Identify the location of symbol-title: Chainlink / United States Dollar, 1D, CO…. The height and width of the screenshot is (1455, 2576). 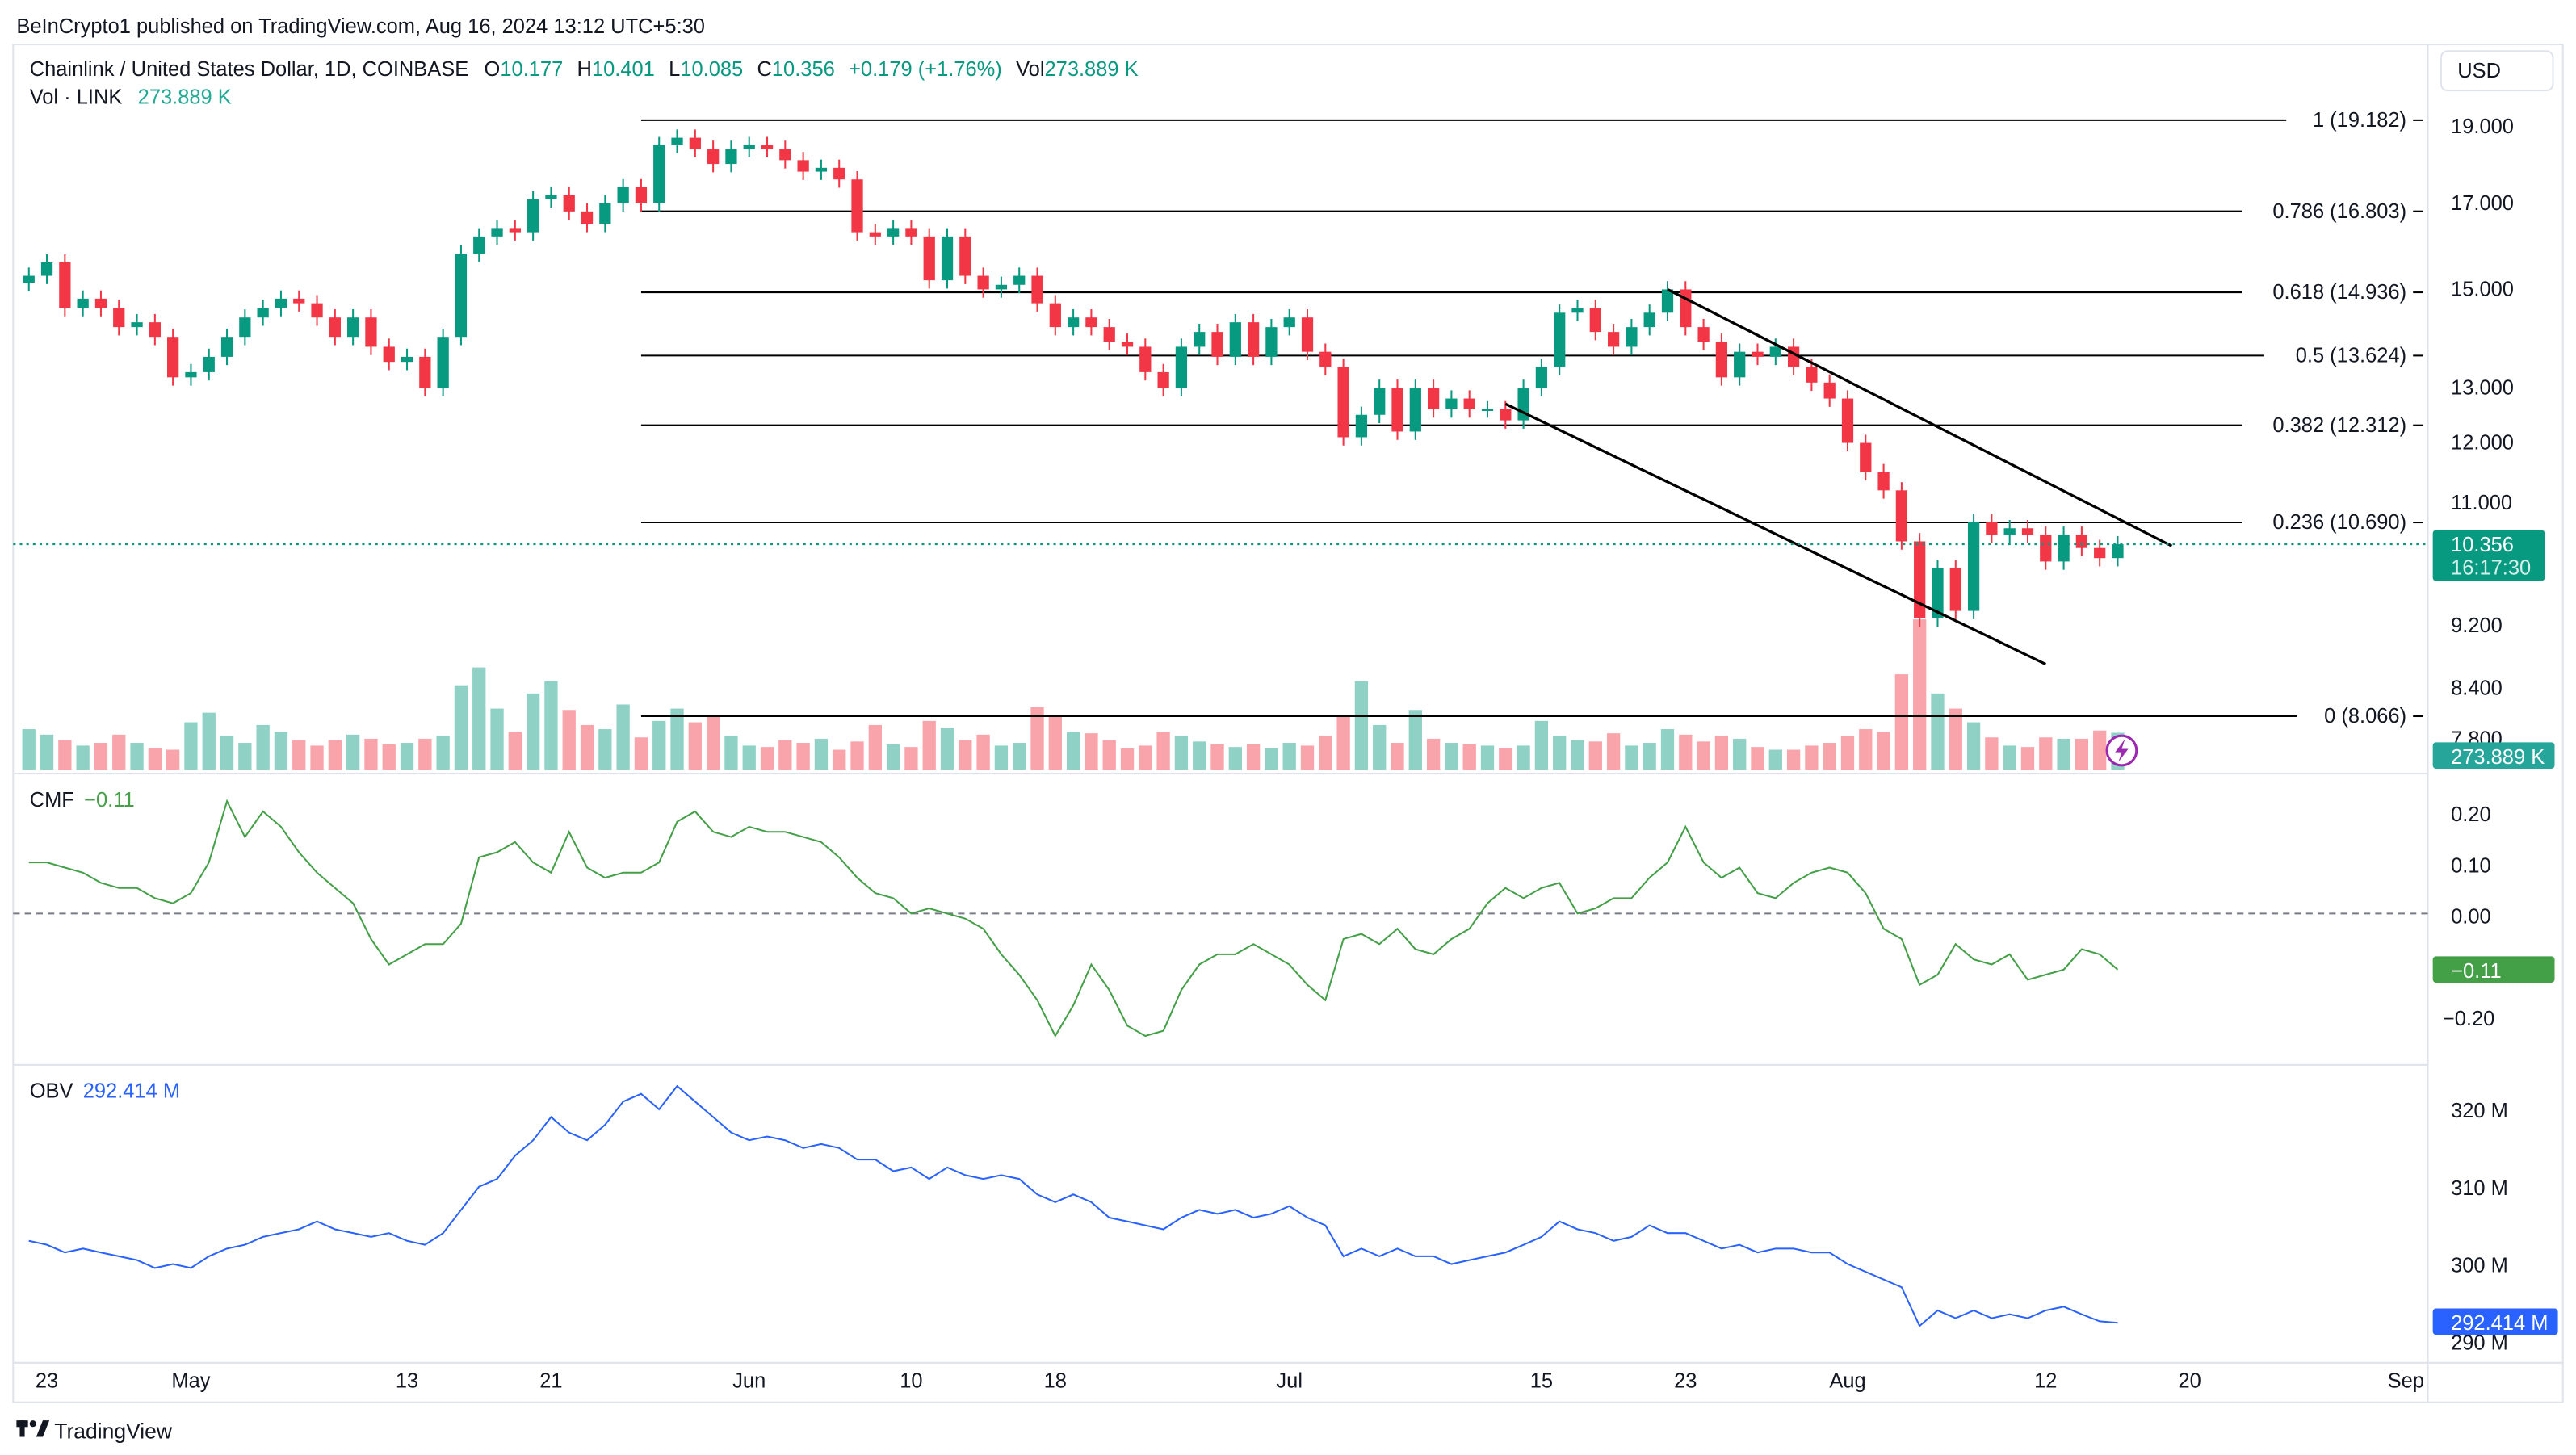
(249, 69).